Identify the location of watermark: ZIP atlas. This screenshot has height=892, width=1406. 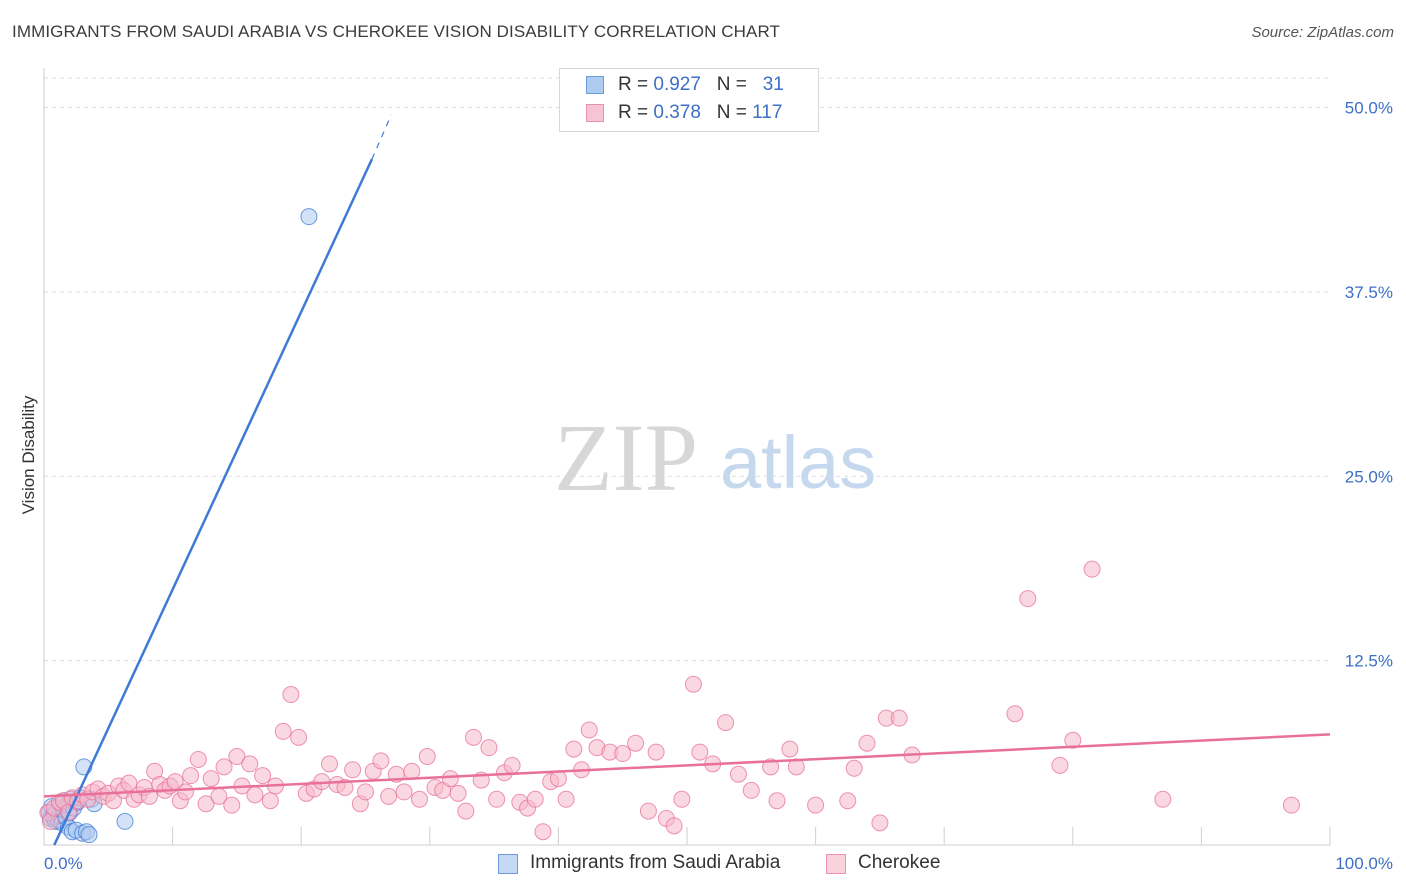
(715, 457).